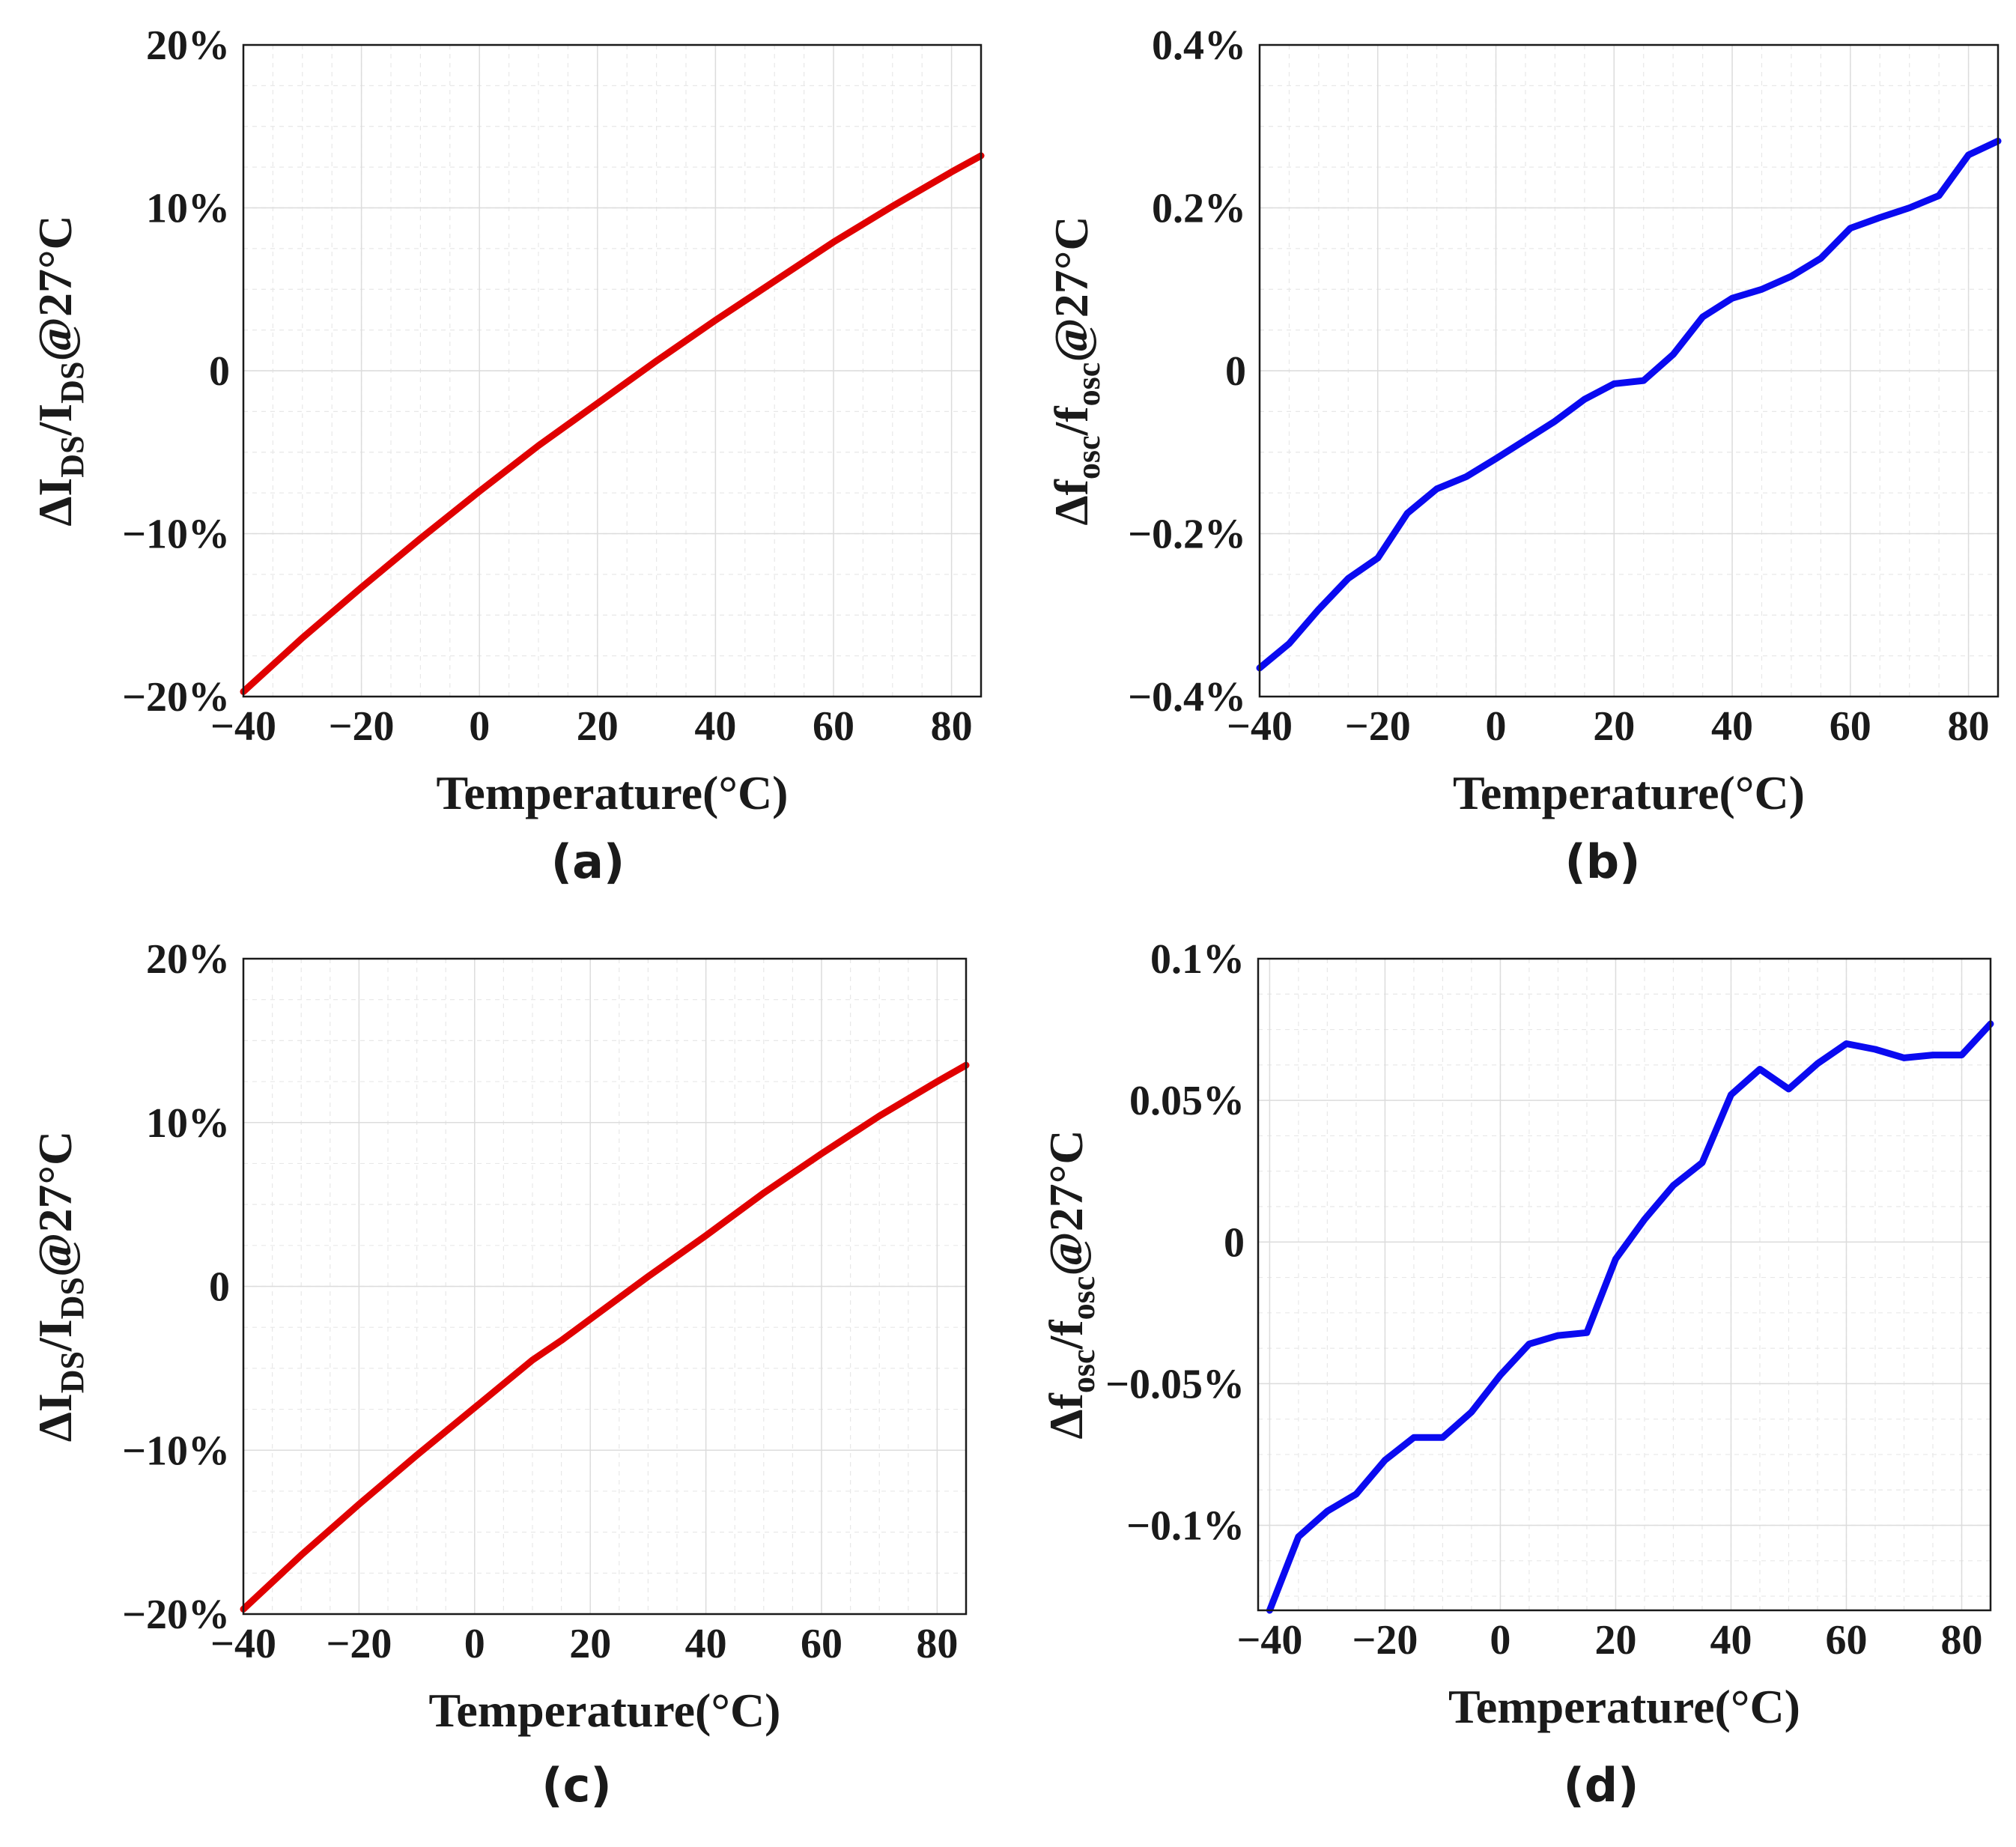 The height and width of the screenshot is (1847, 2016). Describe the element at coordinates (1199, 209) in the screenshot. I see `y-tick-label: 0.2%` at that location.